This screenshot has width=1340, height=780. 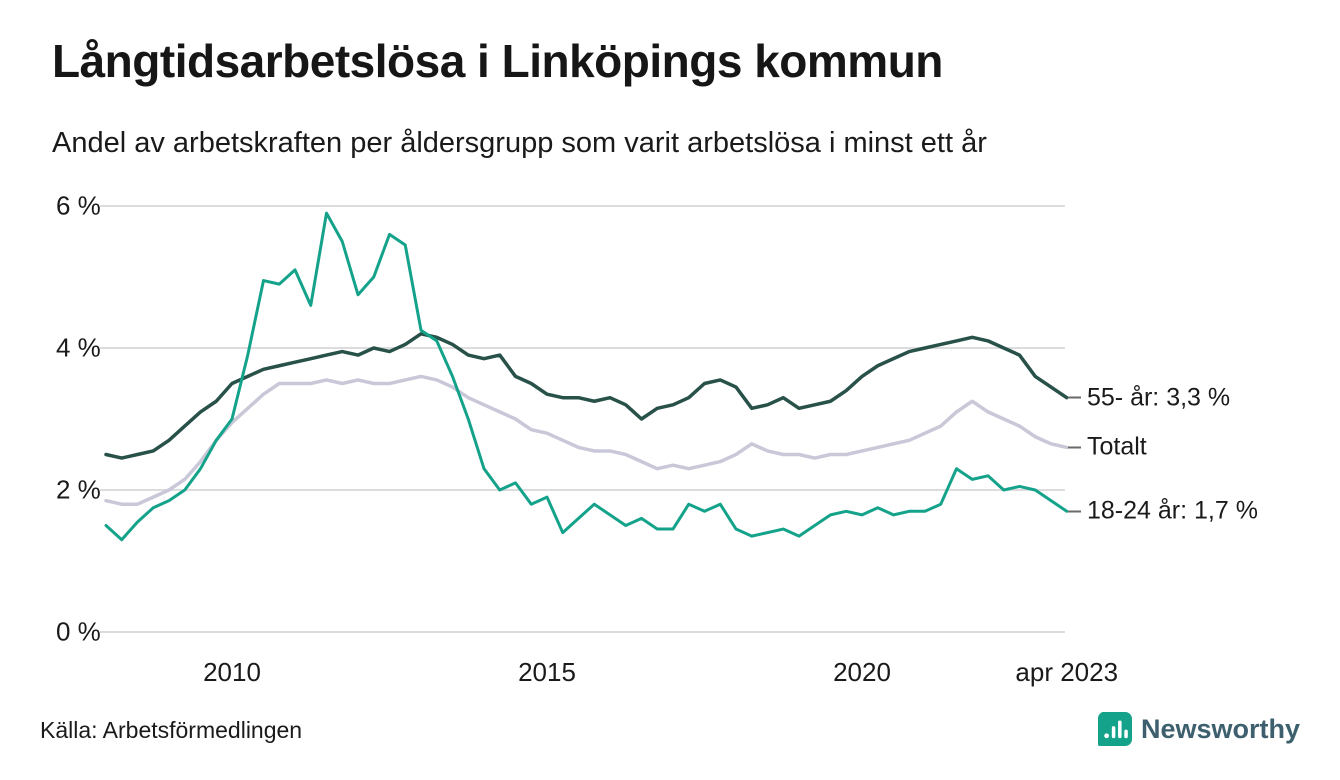 I want to click on x-tick-label-2015: 2015, so click(x=547, y=672).